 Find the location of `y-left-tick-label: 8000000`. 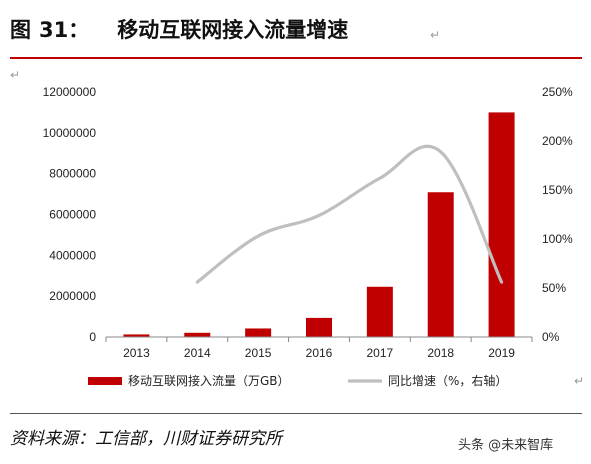

y-left-tick-label: 8000000 is located at coordinates (72, 174).